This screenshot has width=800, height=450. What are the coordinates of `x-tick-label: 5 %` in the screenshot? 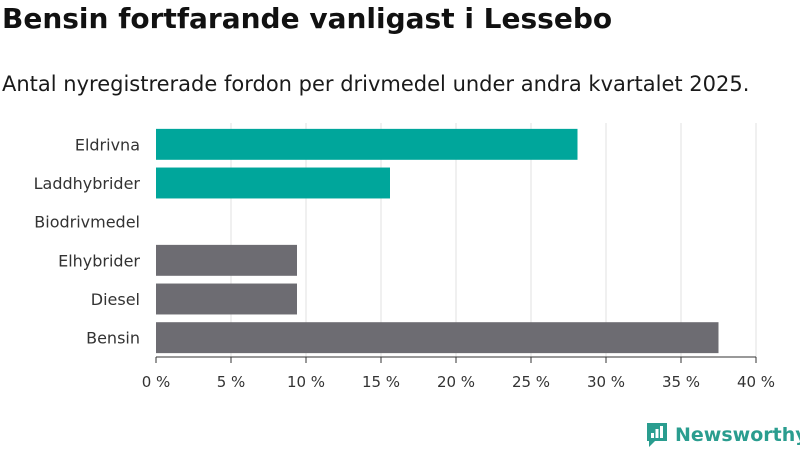 It's located at (231, 382).